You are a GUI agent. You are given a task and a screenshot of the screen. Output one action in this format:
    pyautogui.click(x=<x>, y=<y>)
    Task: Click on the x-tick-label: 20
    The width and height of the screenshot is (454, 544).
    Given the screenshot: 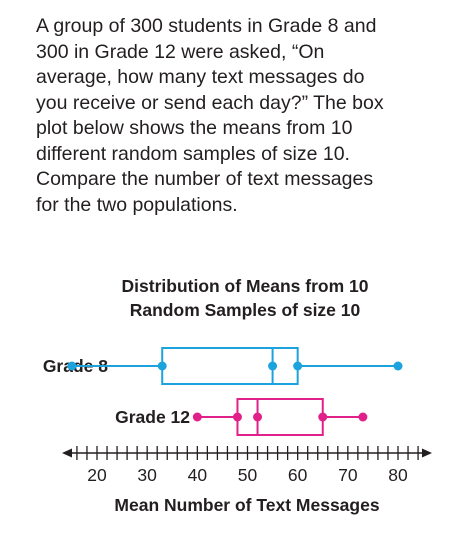 What is the action you would take?
    pyautogui.click(x=97, y=475)
    